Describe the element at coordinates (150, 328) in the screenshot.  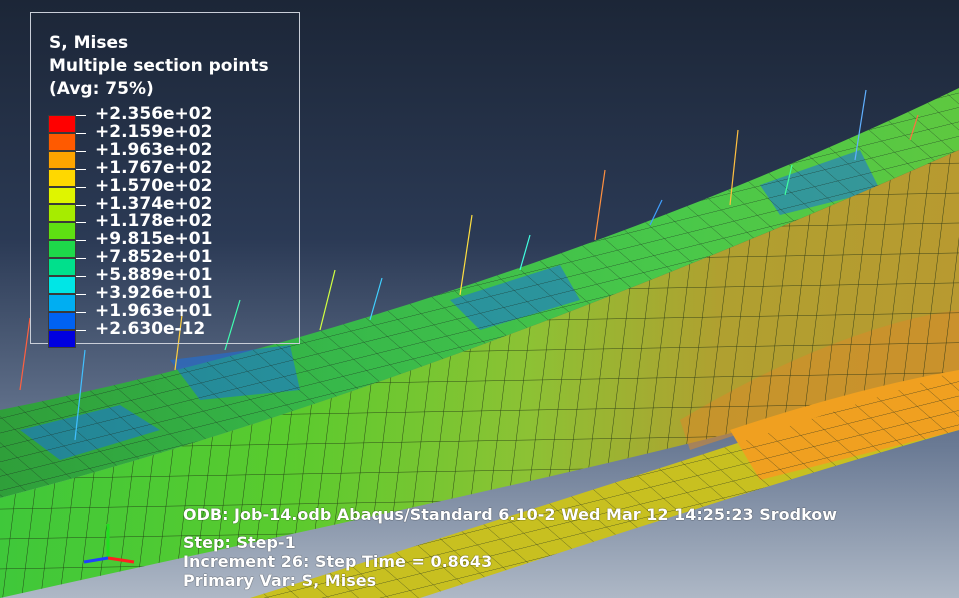
I see `legend-tick-label: +2.630e-12` at that location.